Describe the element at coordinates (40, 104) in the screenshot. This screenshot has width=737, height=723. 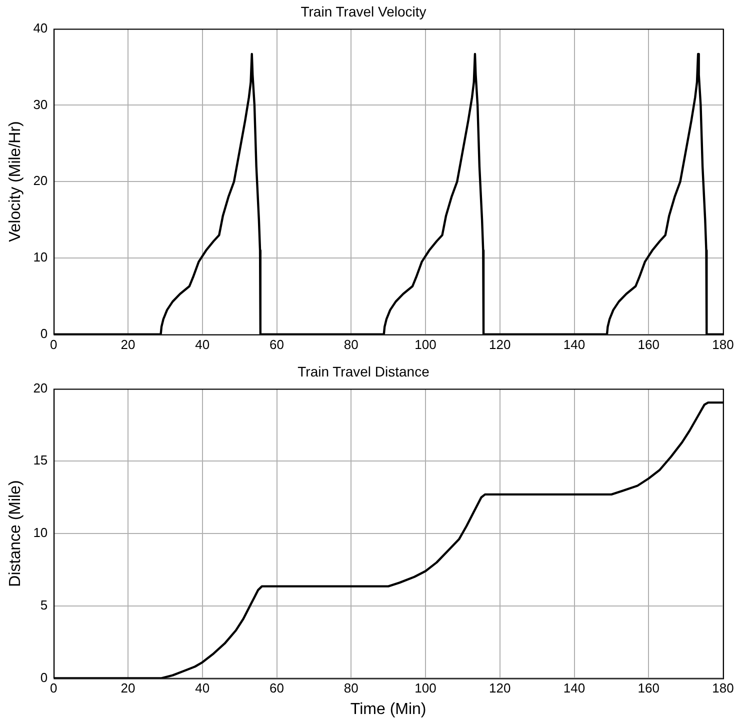
I see `y-tick-label: 30` at that location.